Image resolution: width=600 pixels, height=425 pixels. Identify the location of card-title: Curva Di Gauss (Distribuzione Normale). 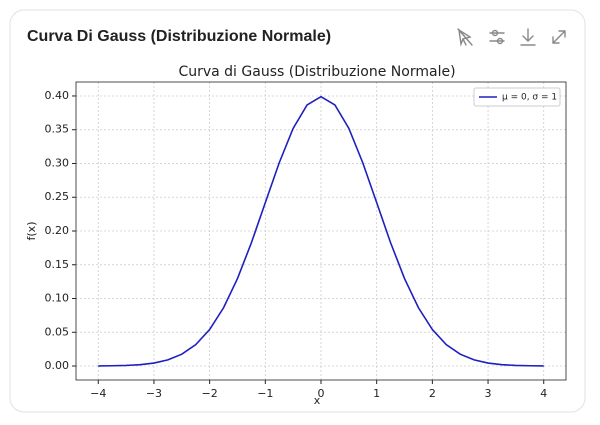
(179, 36).